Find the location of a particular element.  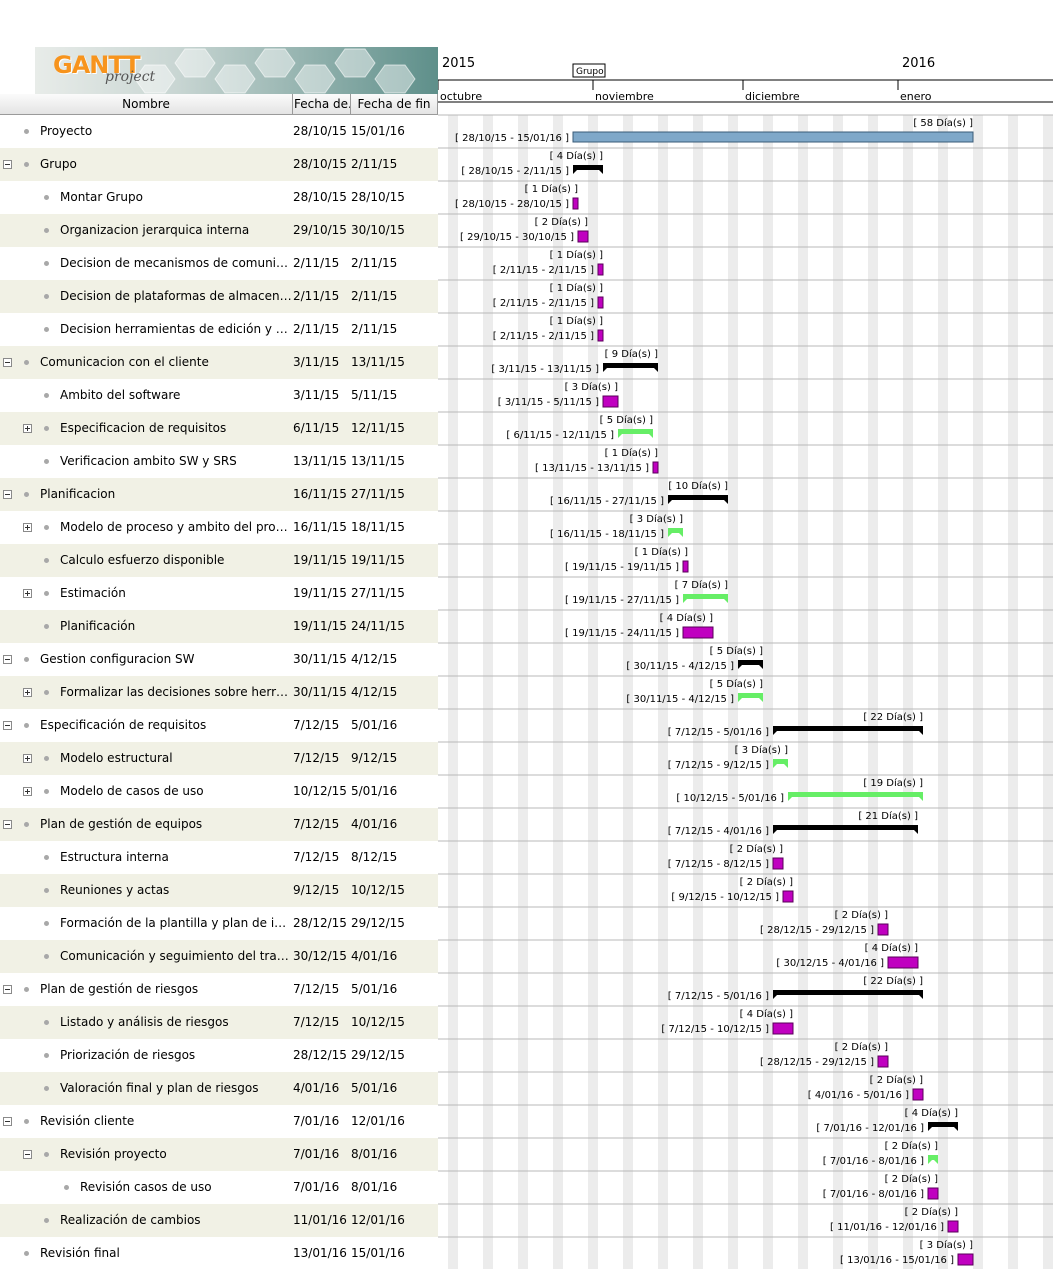

task-name: Proyecto is located at coordinates (66, 131).